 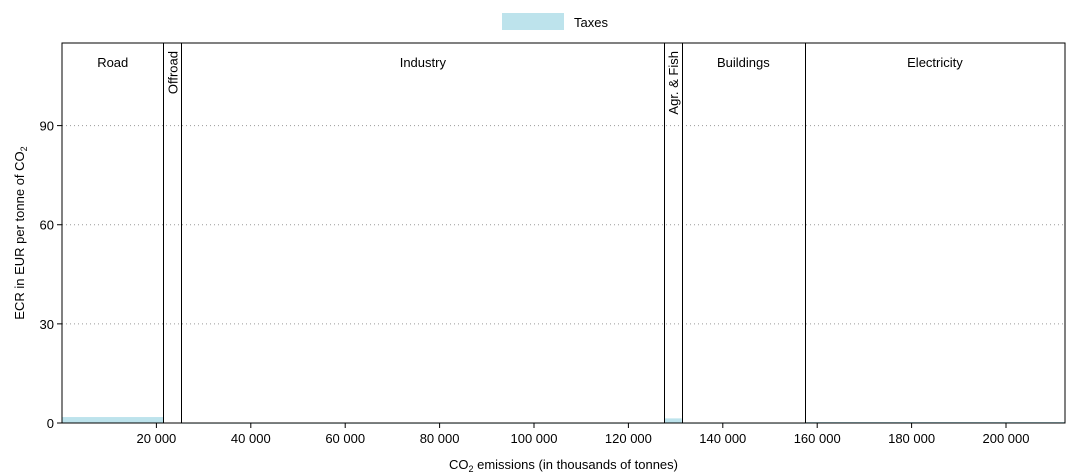 I want to click on x-axis-title: CO2 emissions (in thousands of tonnes), so click(x=563, y=465).